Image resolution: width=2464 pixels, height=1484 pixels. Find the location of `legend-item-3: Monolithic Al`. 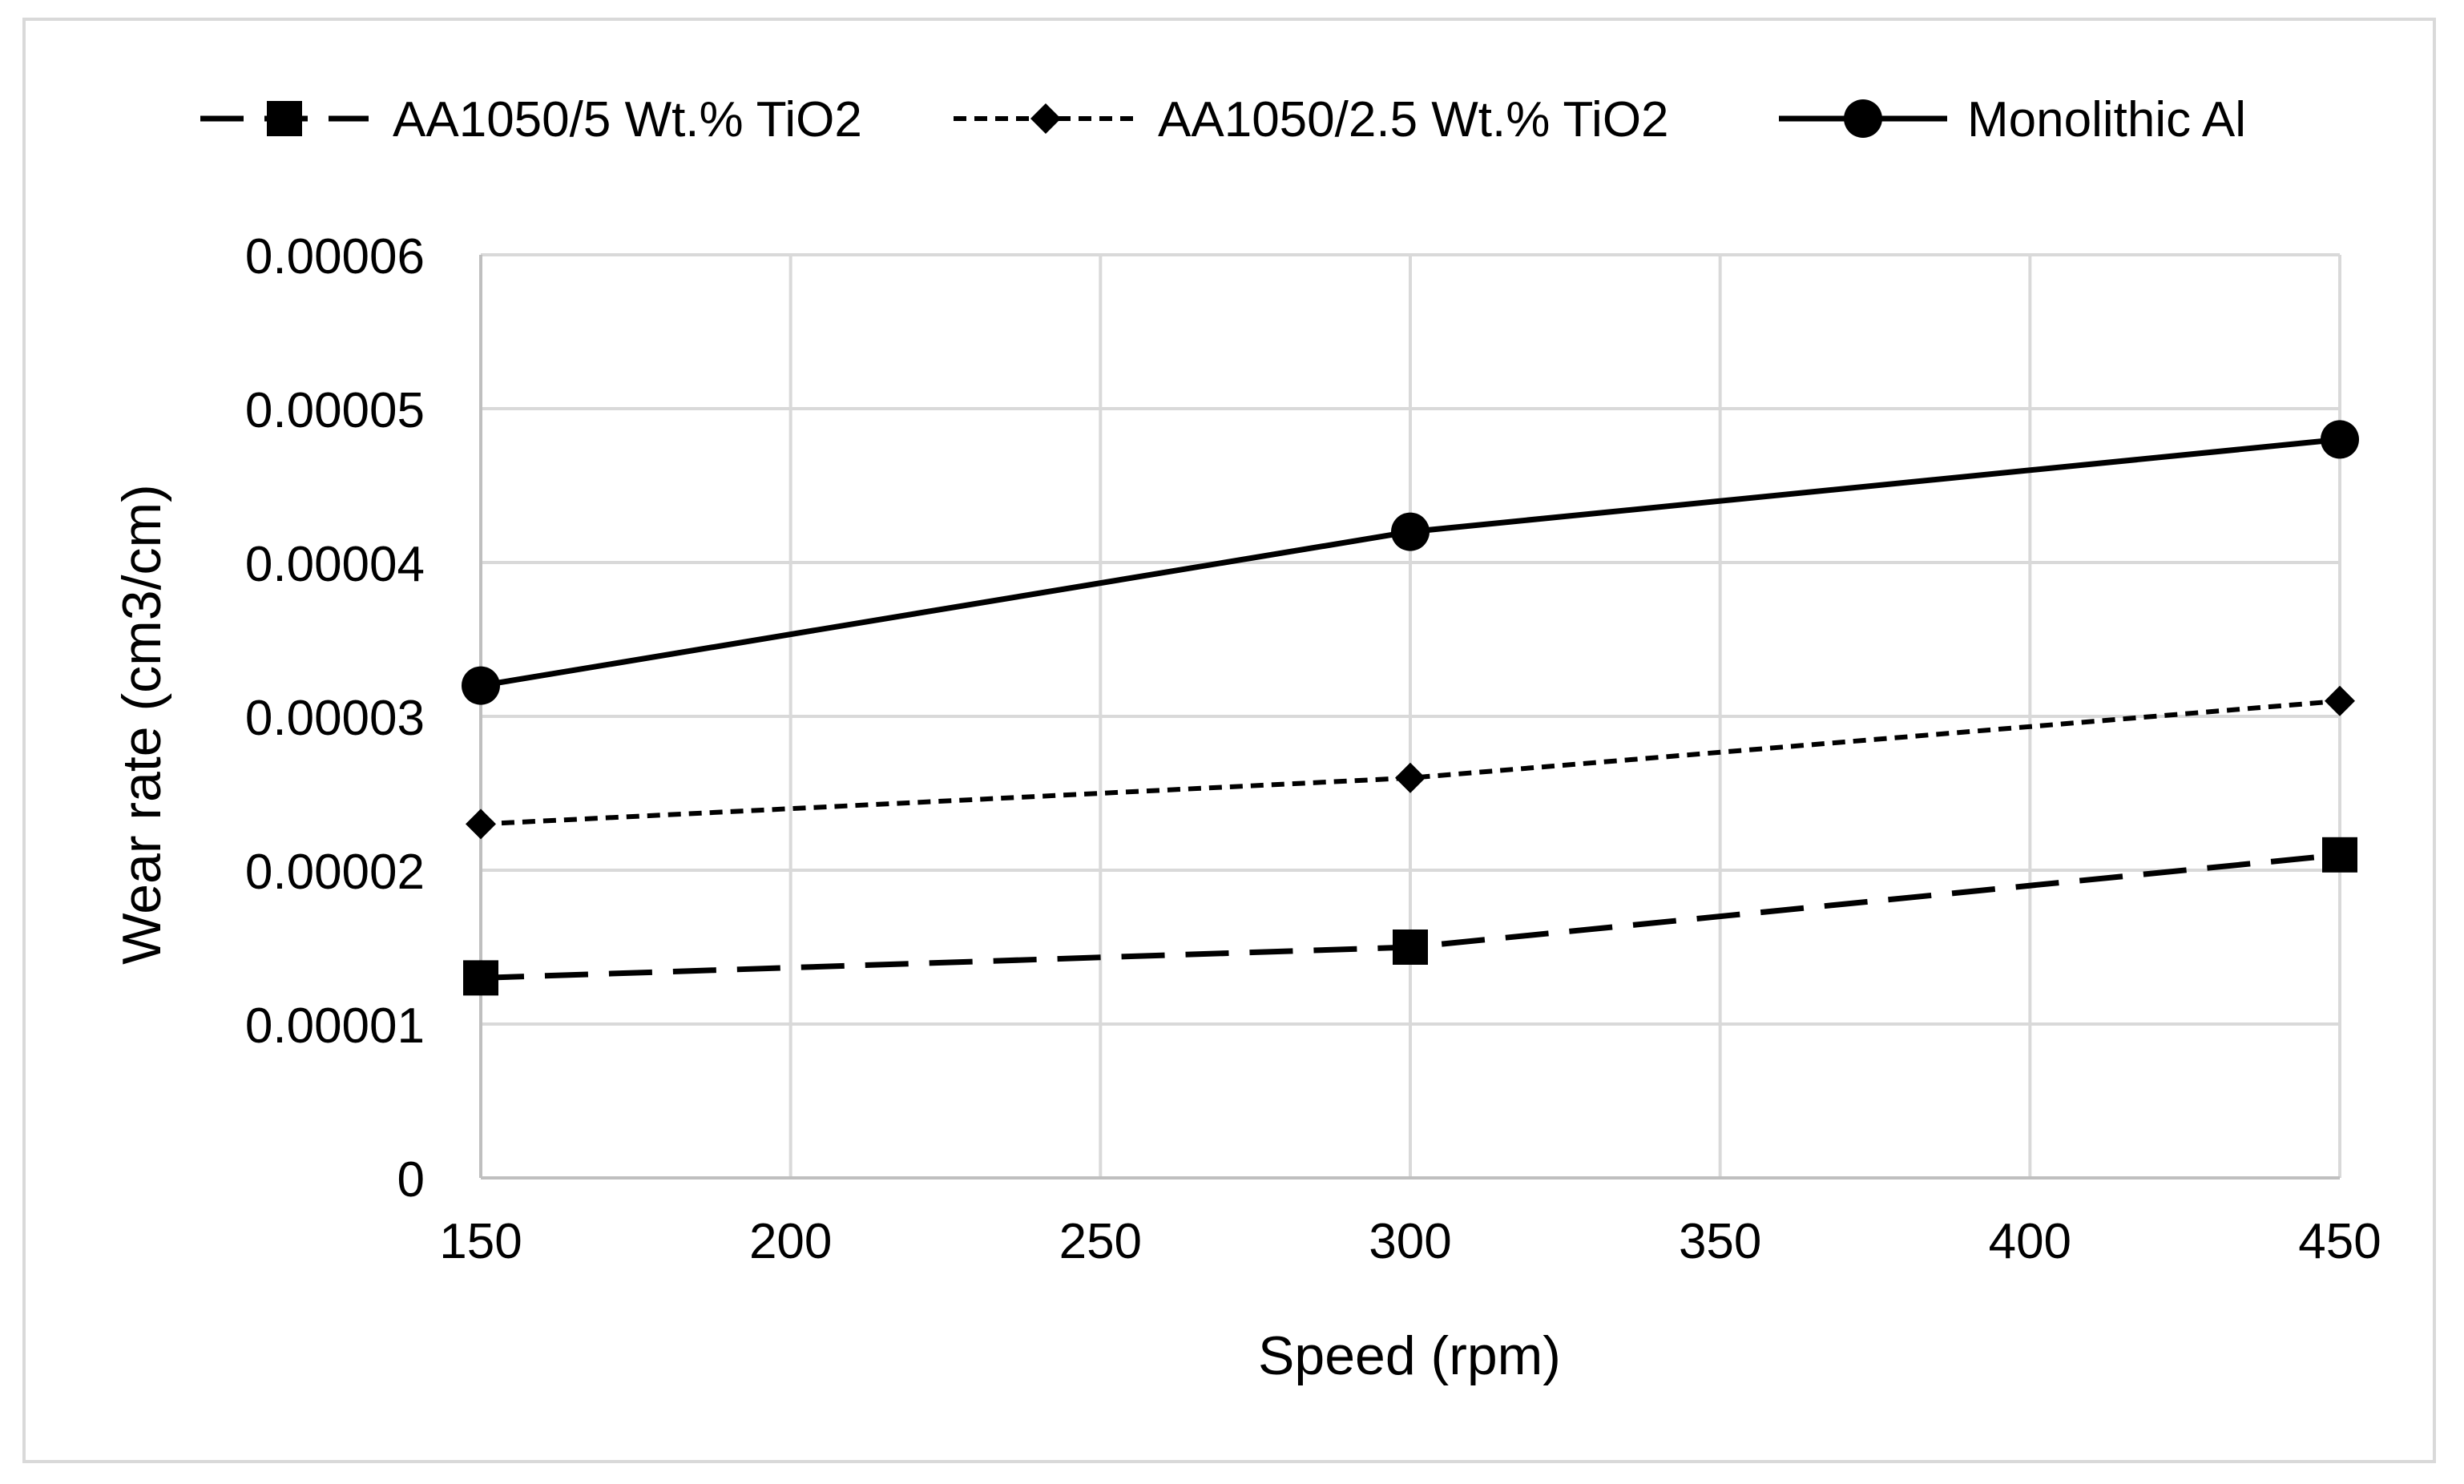

legend-item-3: Monolithic Al is located at coordinates (2013, 120).